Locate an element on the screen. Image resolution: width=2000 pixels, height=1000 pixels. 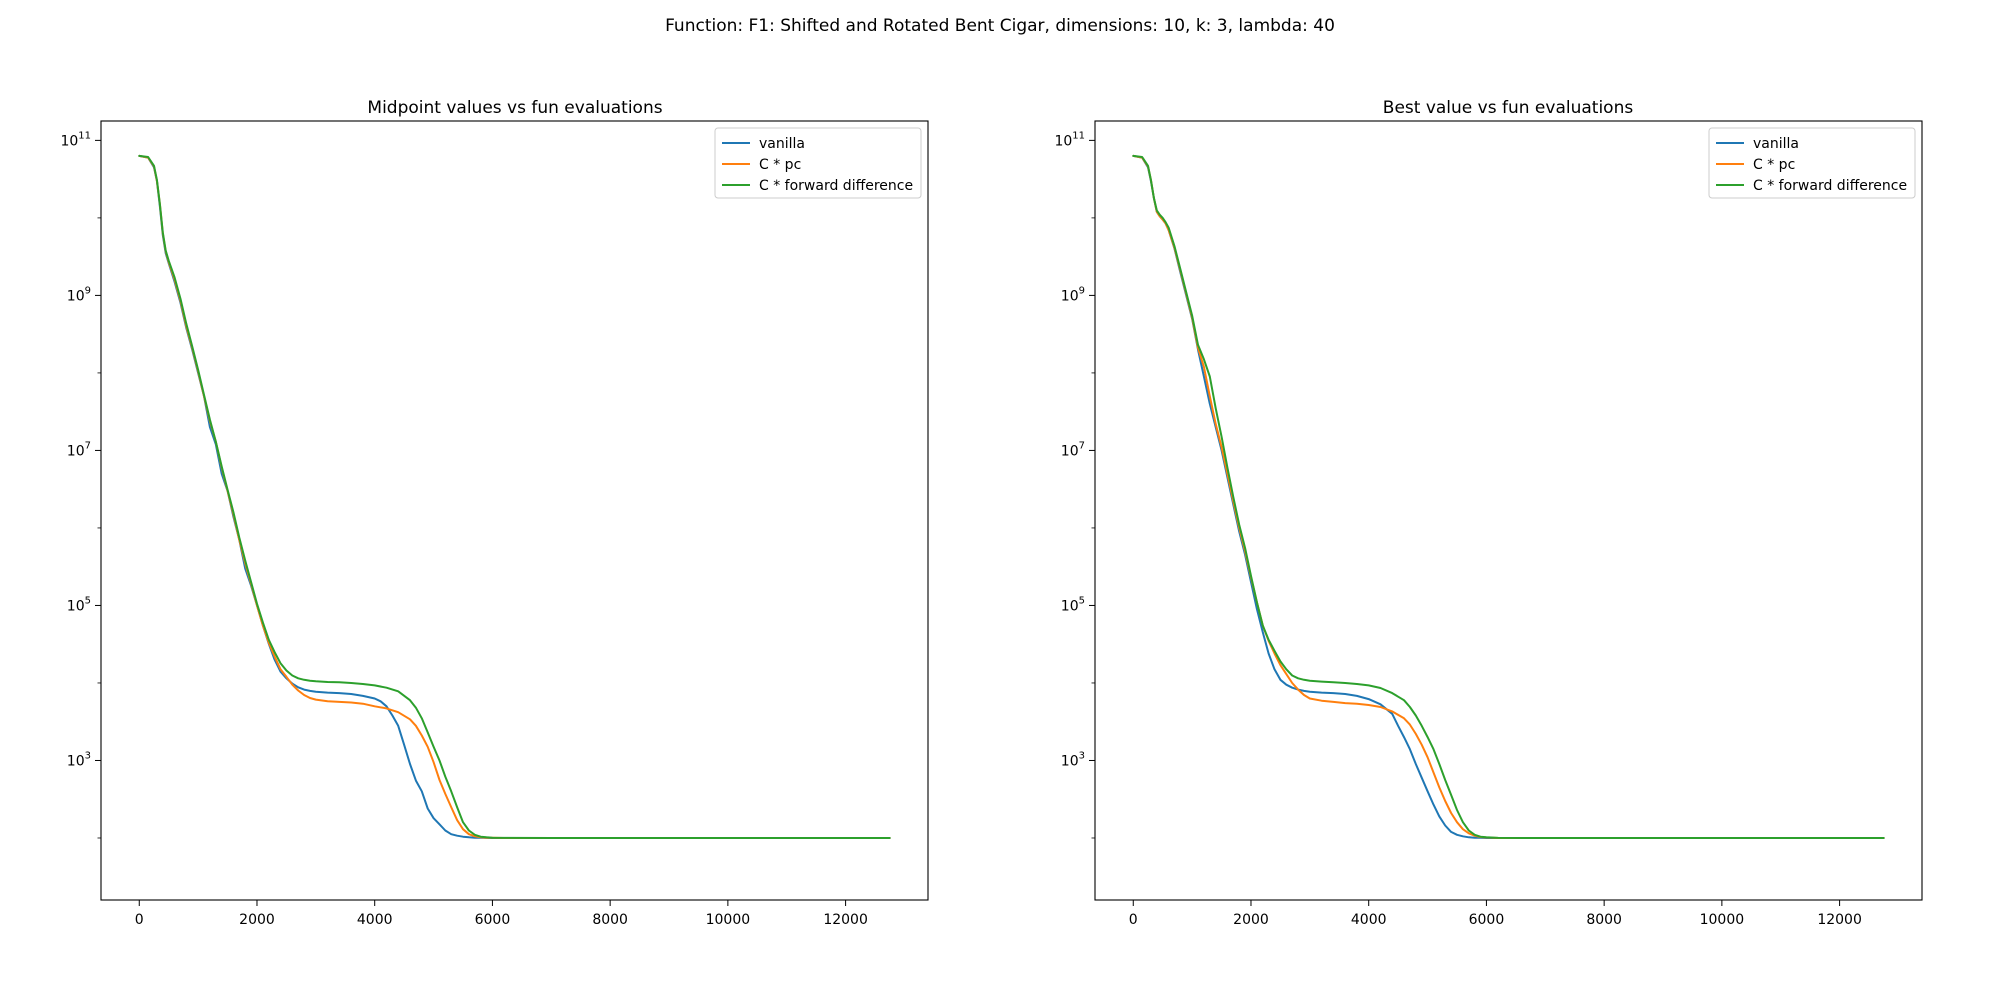
chart-title: Midpoint values vs fun evaluations is located at coordinates (514, 108).